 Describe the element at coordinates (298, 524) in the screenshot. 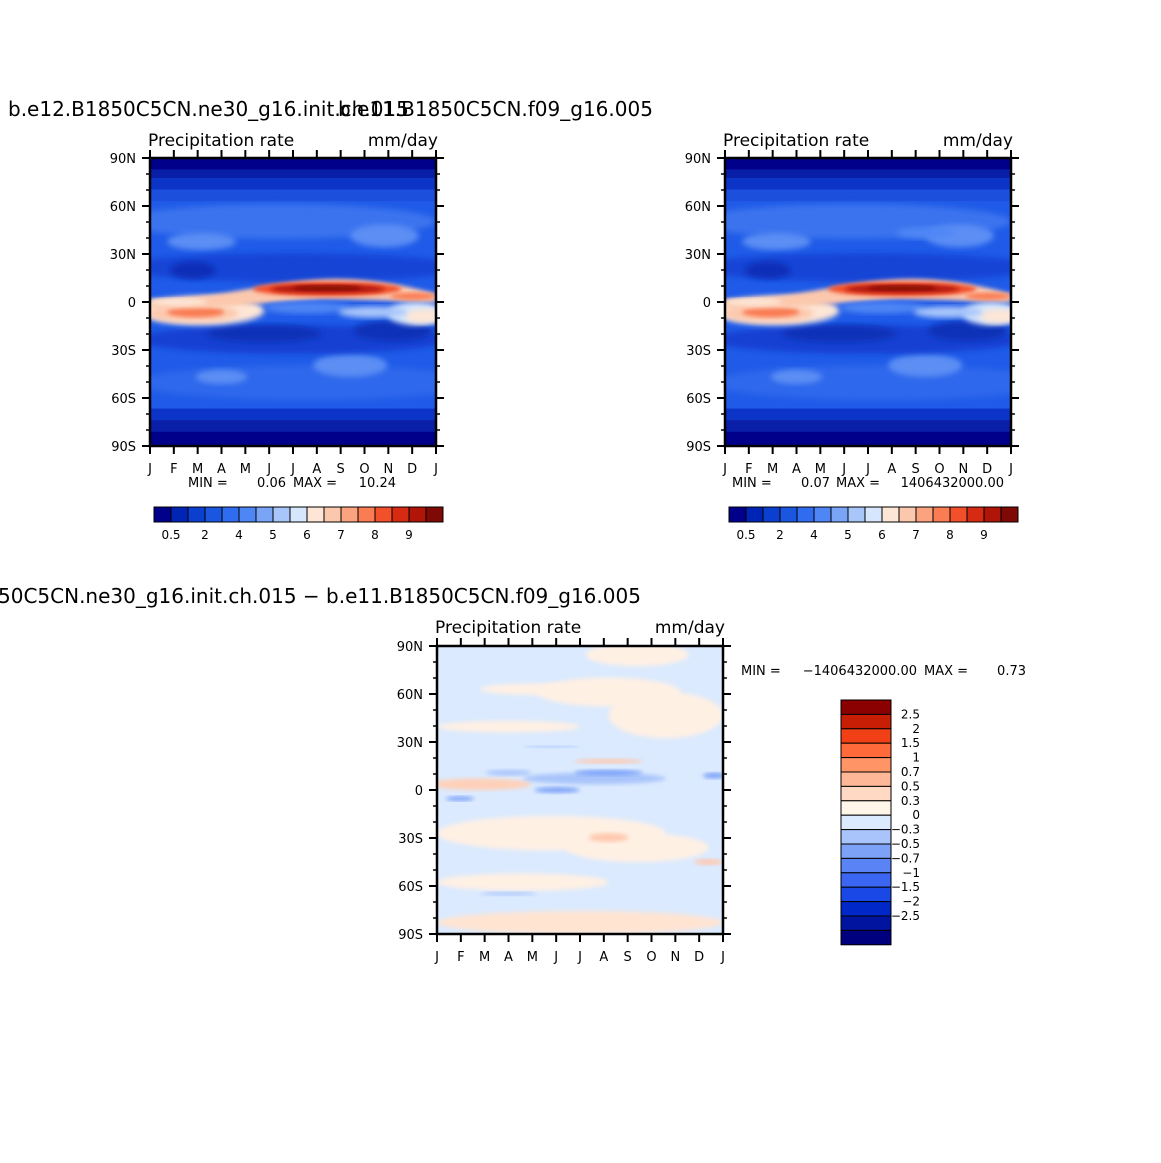

I see `colorbar-top-left: 0.5 2 4 5 6 7 8 9` at that location.